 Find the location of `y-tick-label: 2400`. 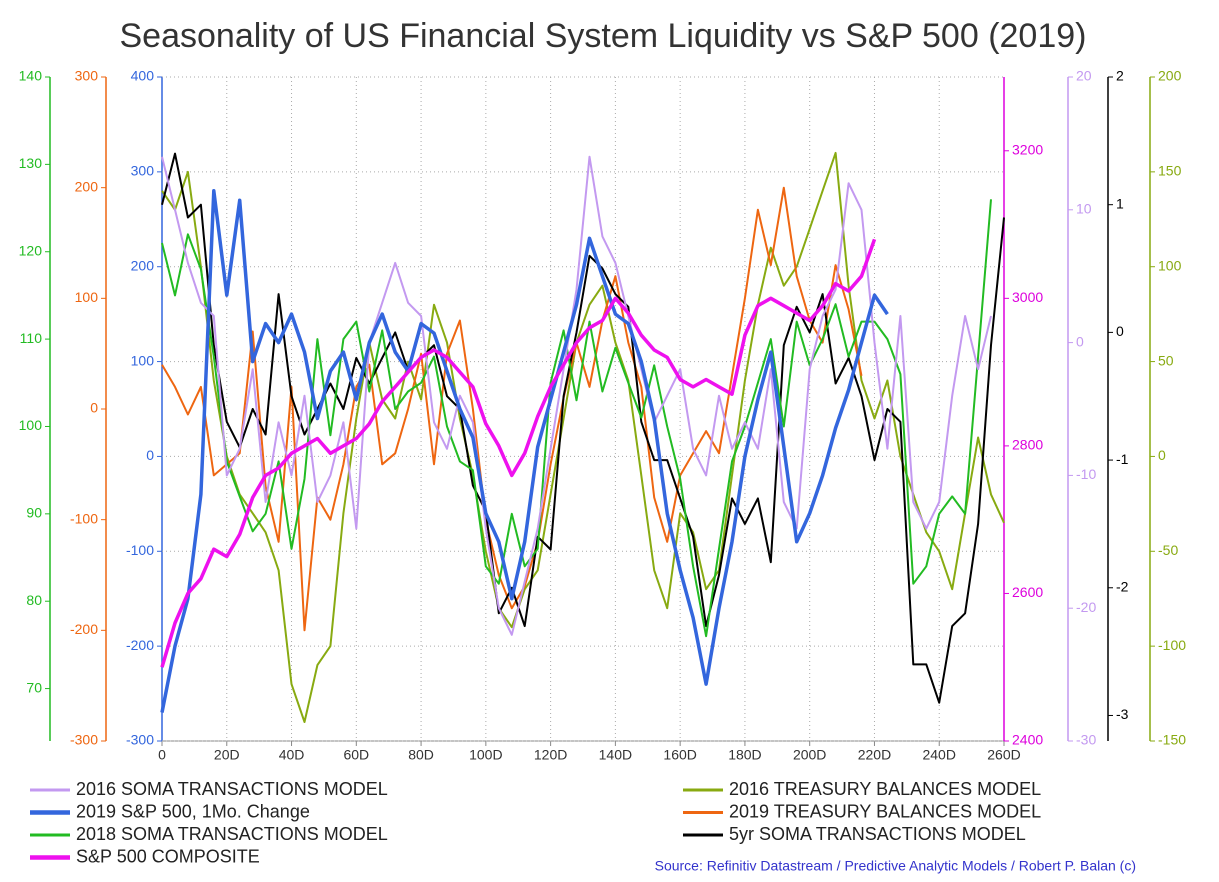

y-tick-label: 2400 is located at coordinates (1027, 740).